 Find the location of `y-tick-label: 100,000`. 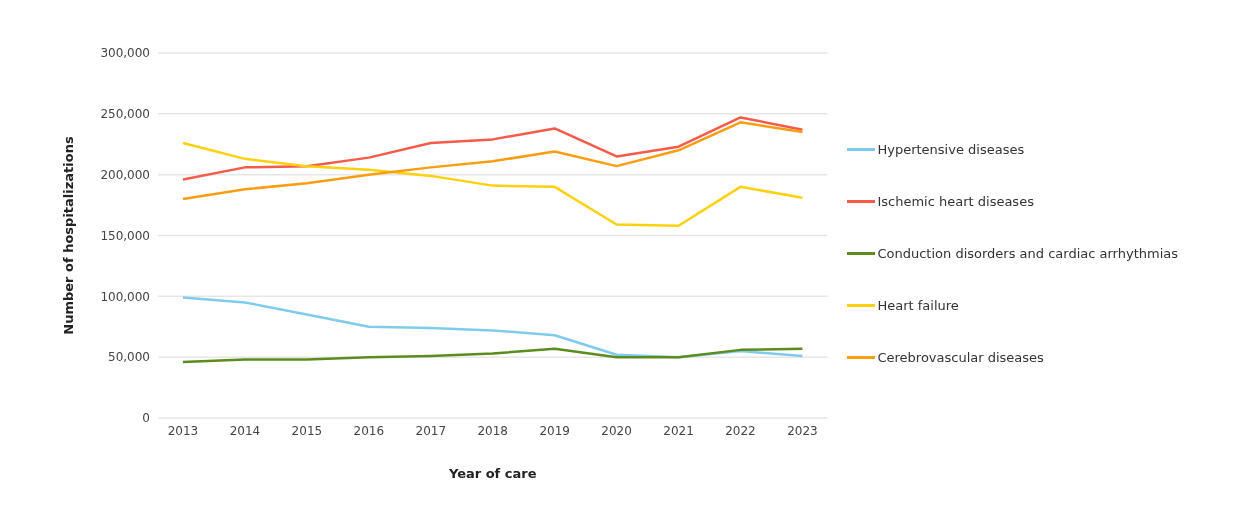

y-tick-label: 100,000 is located at coordinates (125, 296).